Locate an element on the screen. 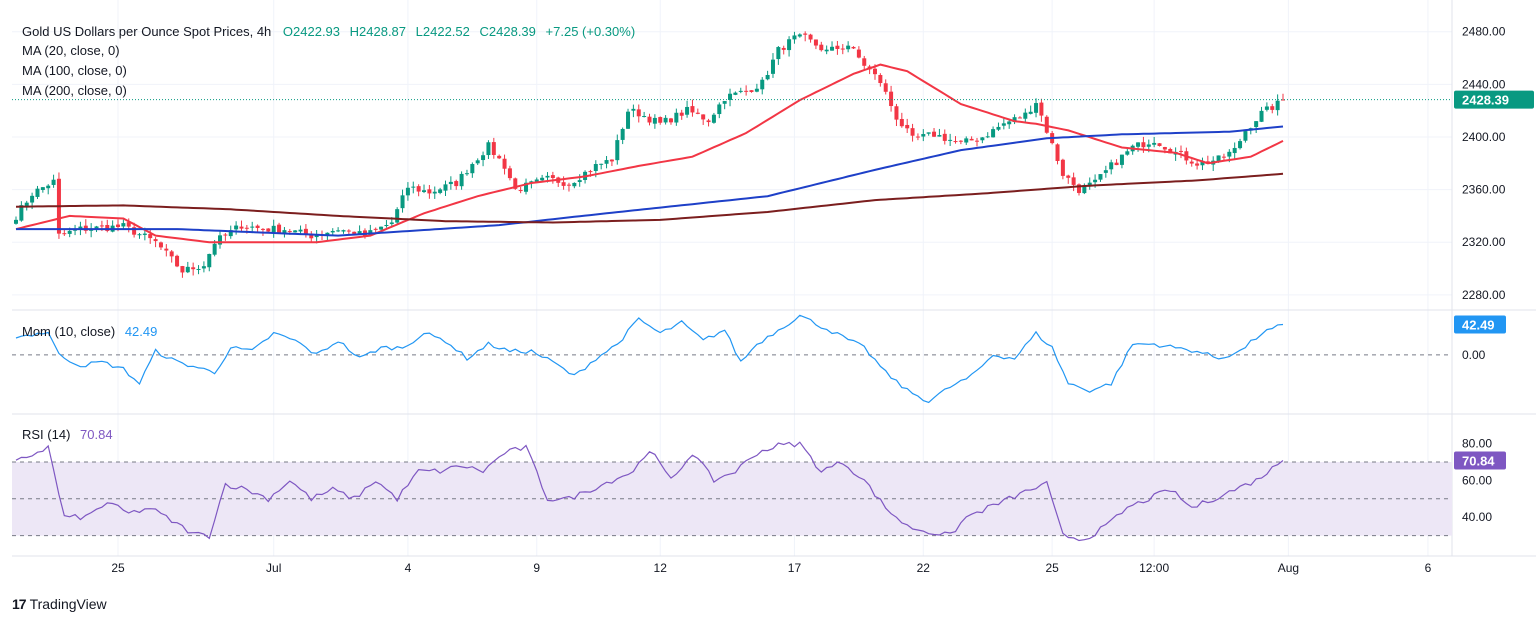 The image size is (1536, 625). tradingview-logo-icon: 17 is located at coordinates (19, 604).